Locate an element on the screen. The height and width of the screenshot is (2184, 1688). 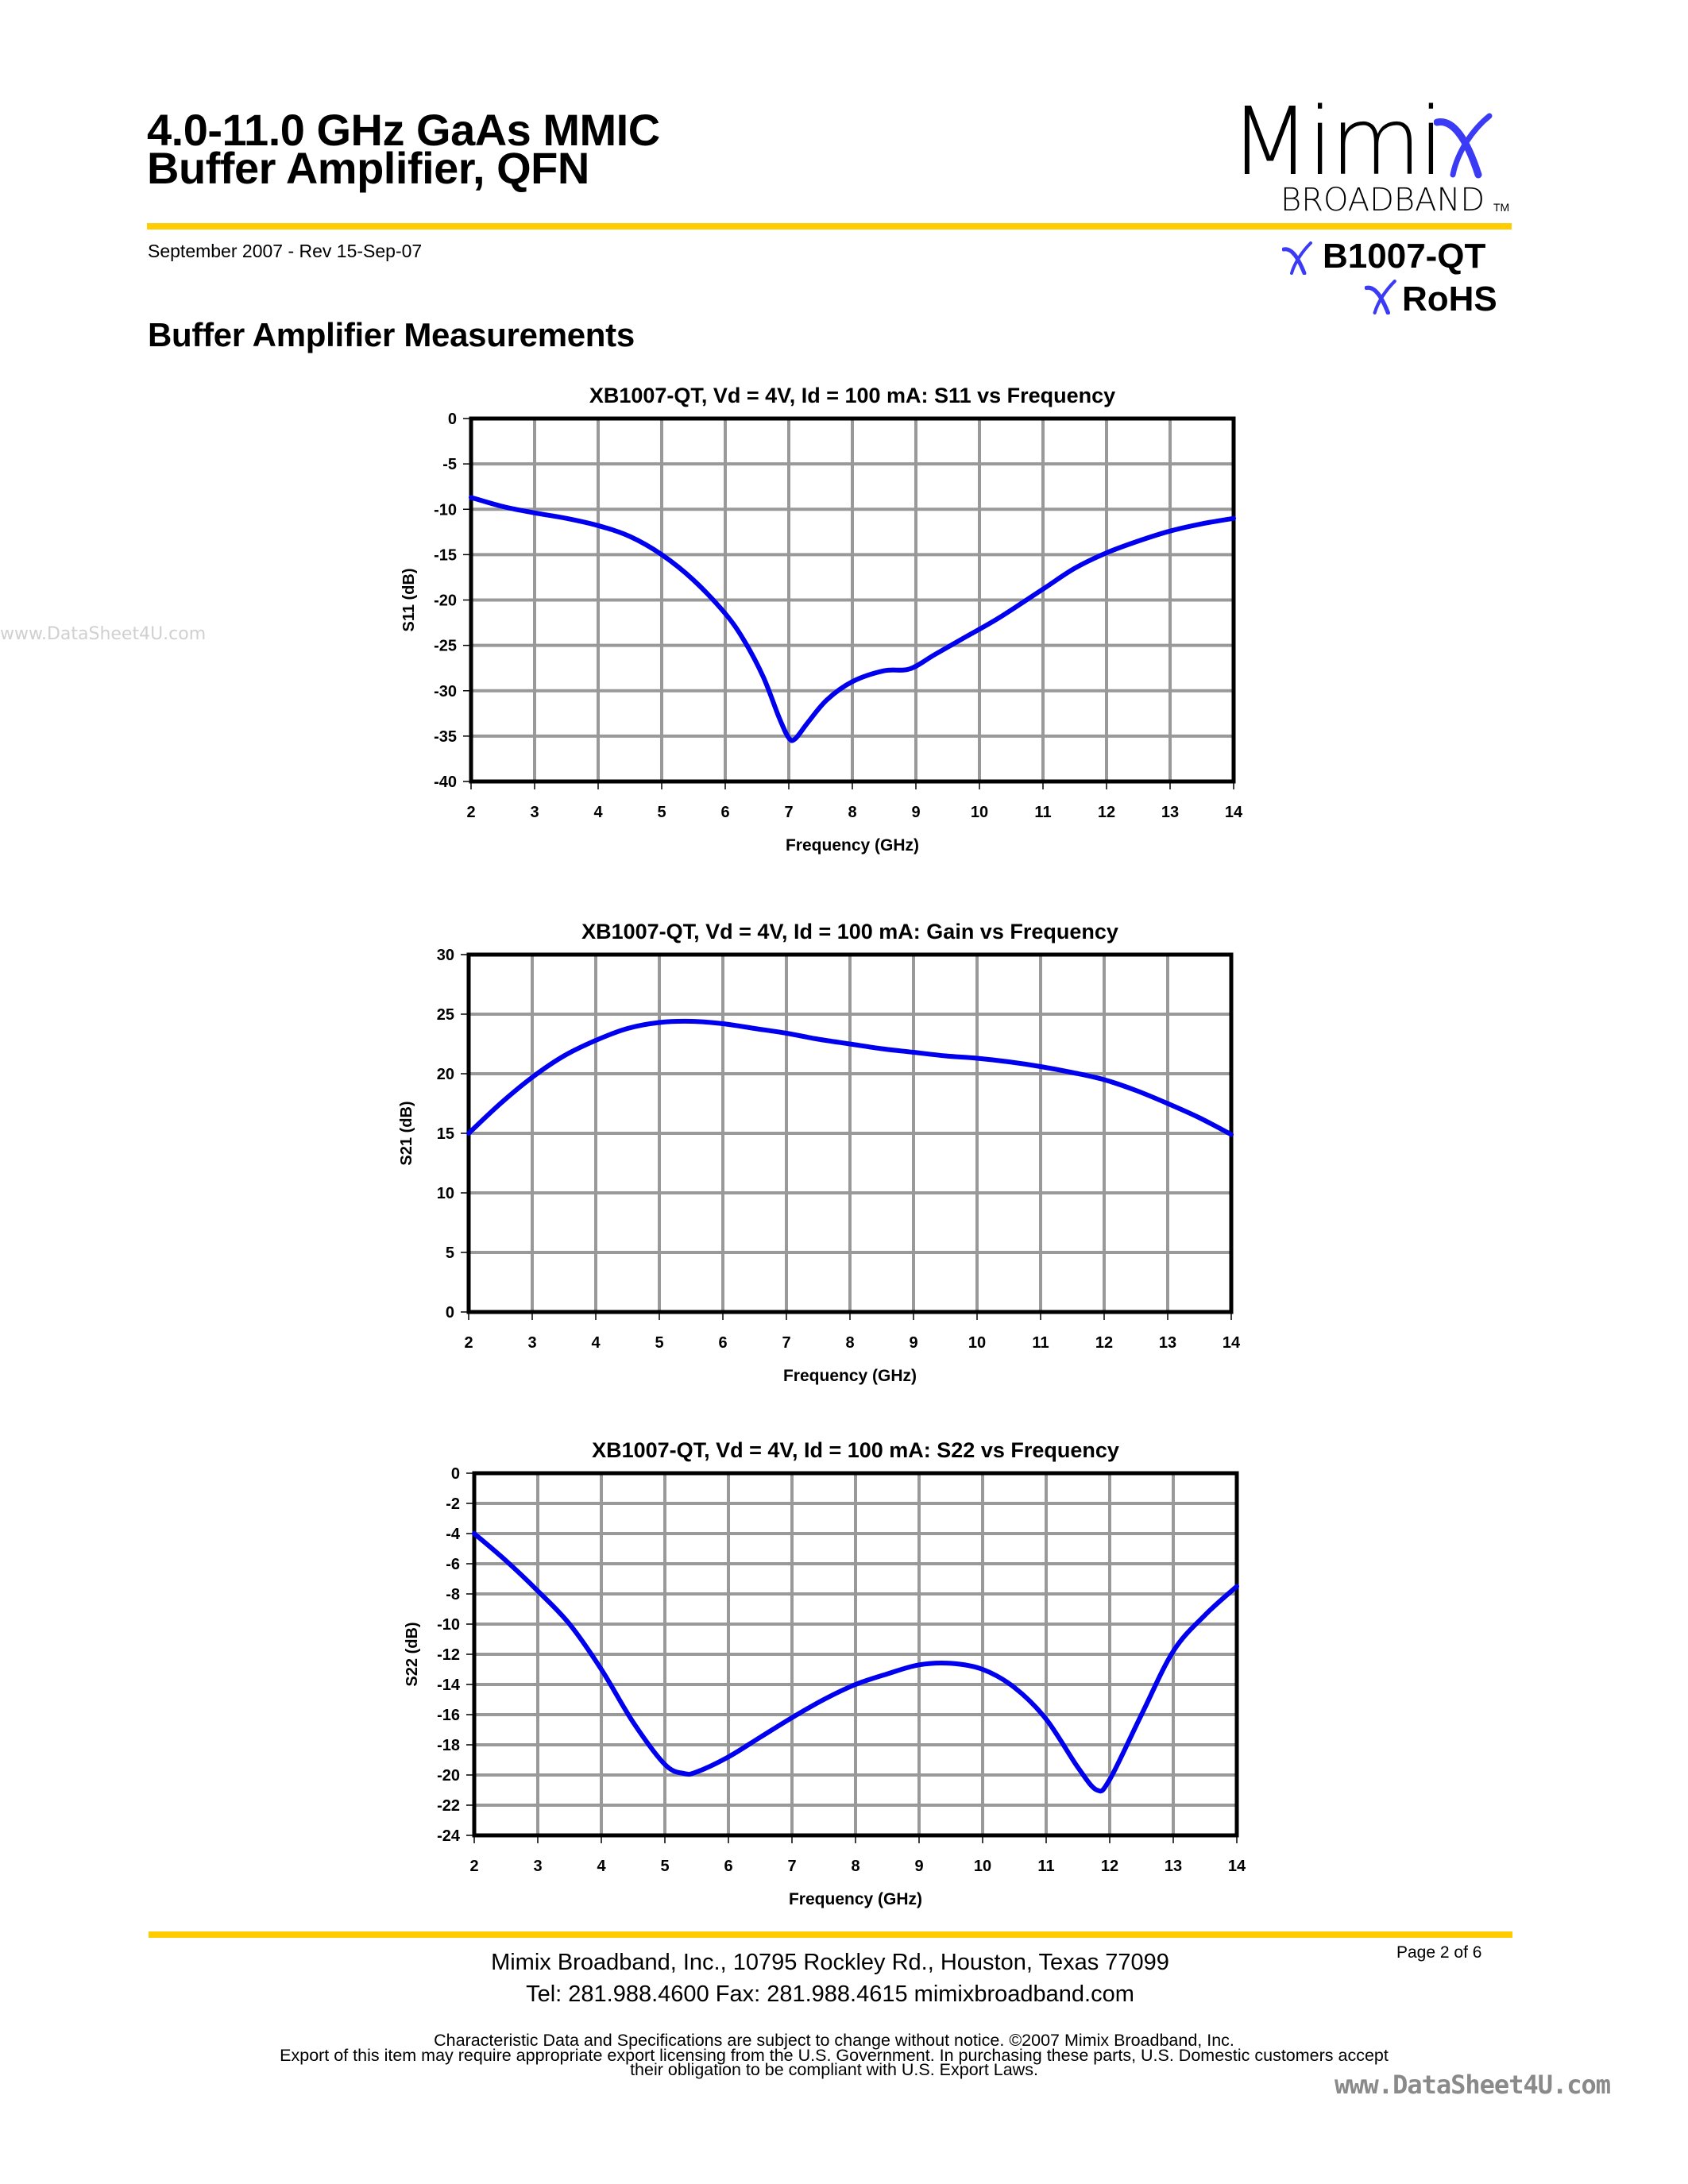
y-axis-label: S11 (dB) is located at coordinates (409, 599).